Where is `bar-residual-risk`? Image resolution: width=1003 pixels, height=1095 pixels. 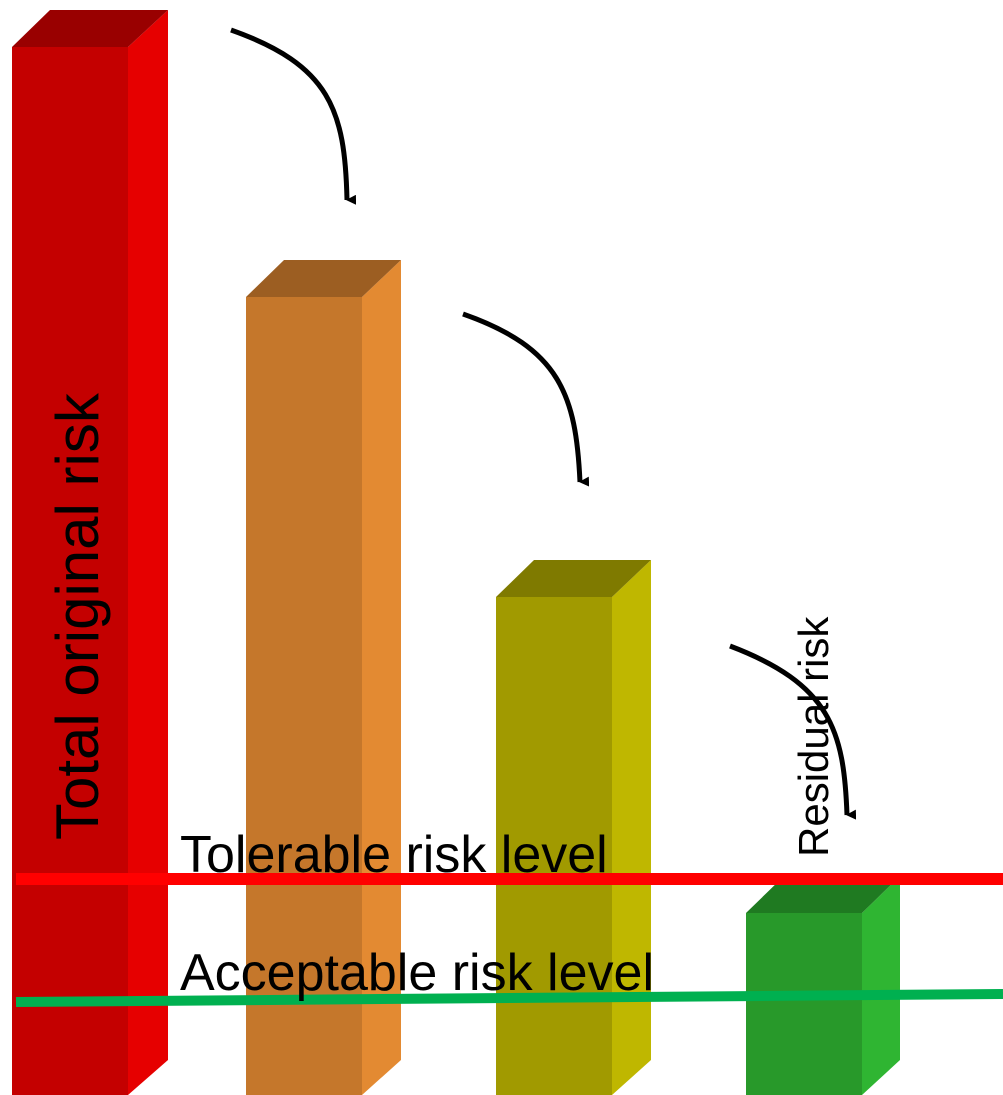 bar-residual-risk is located at coordinates (823, 985).